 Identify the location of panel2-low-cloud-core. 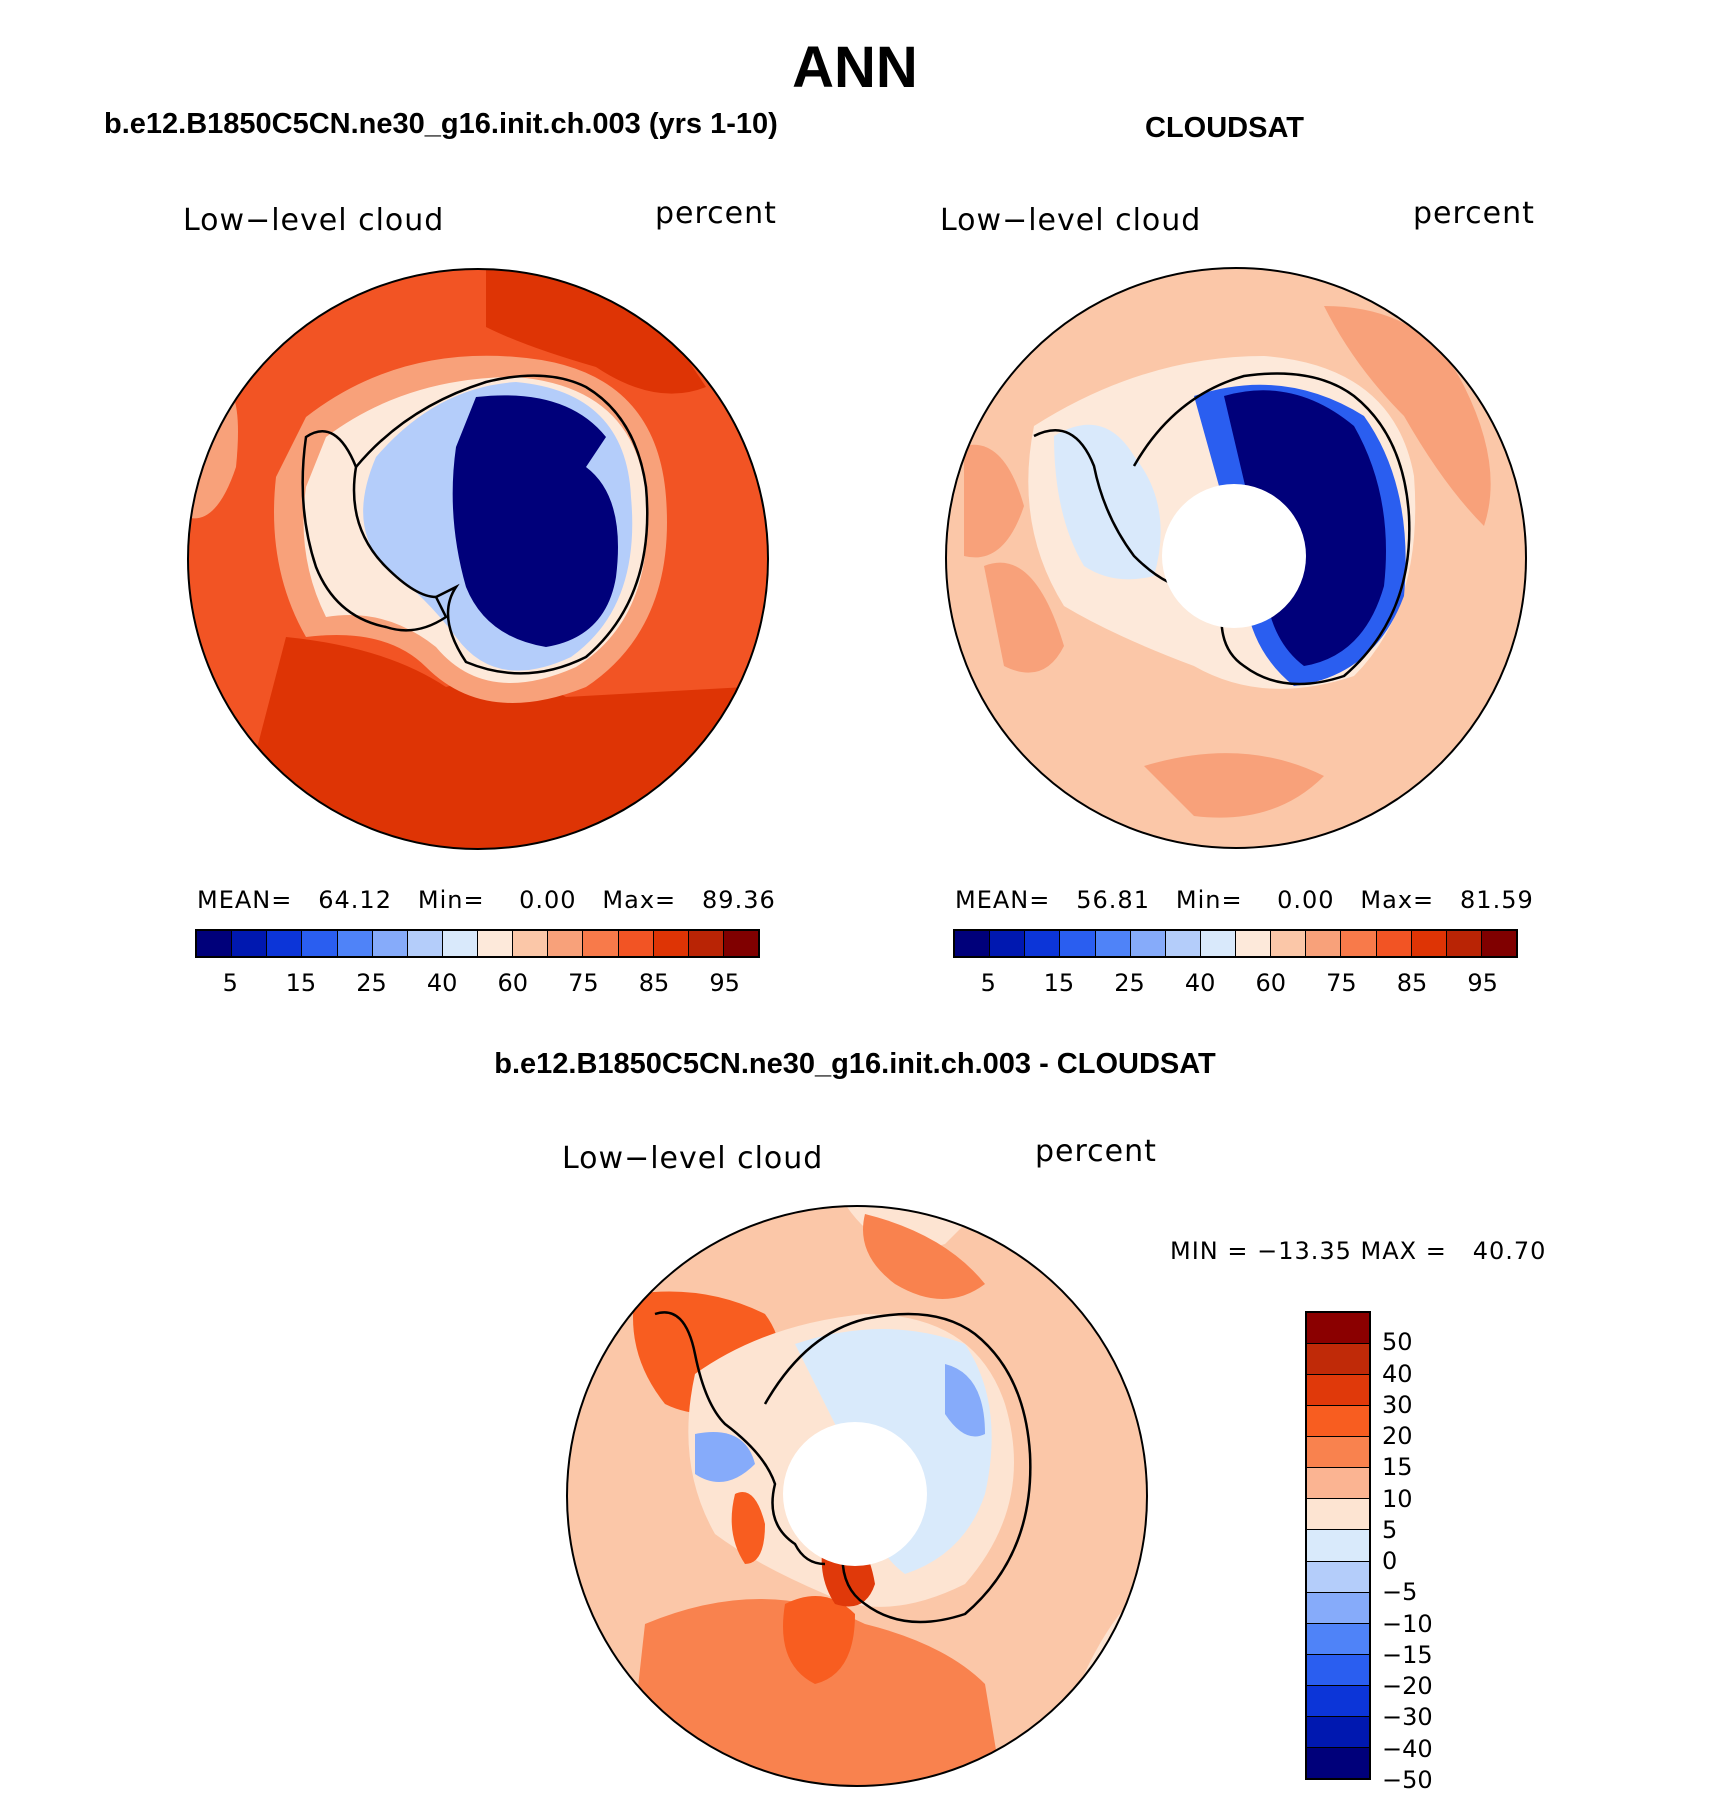
(1305, 528).